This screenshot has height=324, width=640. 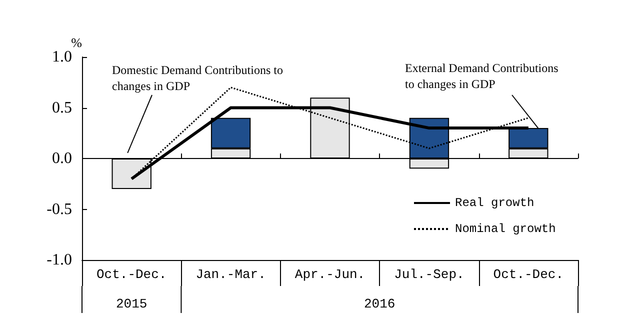 What do you see at coordinates (494, 203) in the screenshot?
I see `legend-label: Real growth` at bounding box center [494, 203].